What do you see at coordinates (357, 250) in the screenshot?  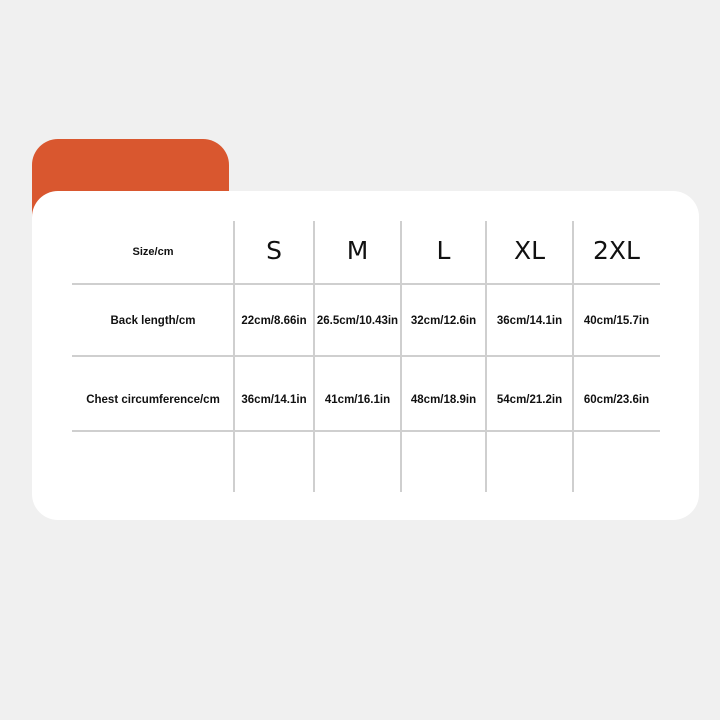 I see `header-size-m: M` at bounding box center [357, 250].